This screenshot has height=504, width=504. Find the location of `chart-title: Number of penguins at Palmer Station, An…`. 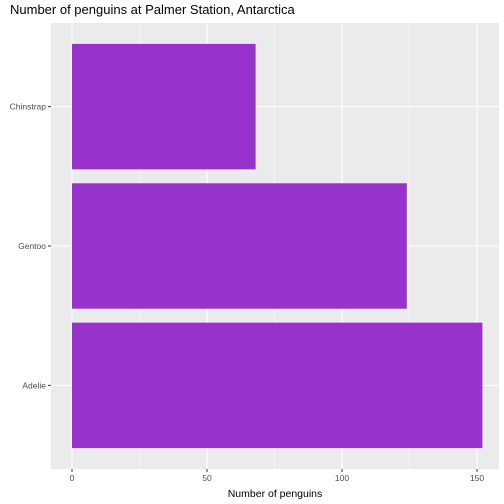

chart-title: Number of penguins at Palmer Station, An… is located at coordinates (152, 9).